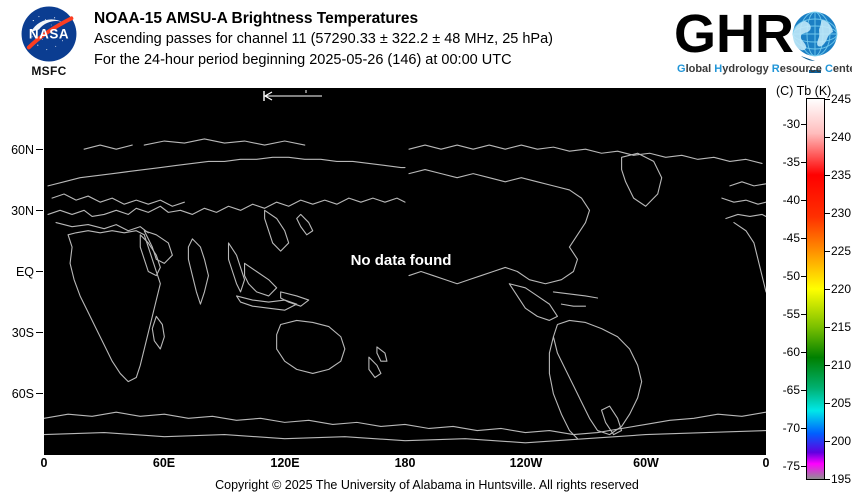  What do you see at coordinates (841, 365) in the screenshot?
I see `cb-k-label-210: 210` at bounding box center [841, 365].